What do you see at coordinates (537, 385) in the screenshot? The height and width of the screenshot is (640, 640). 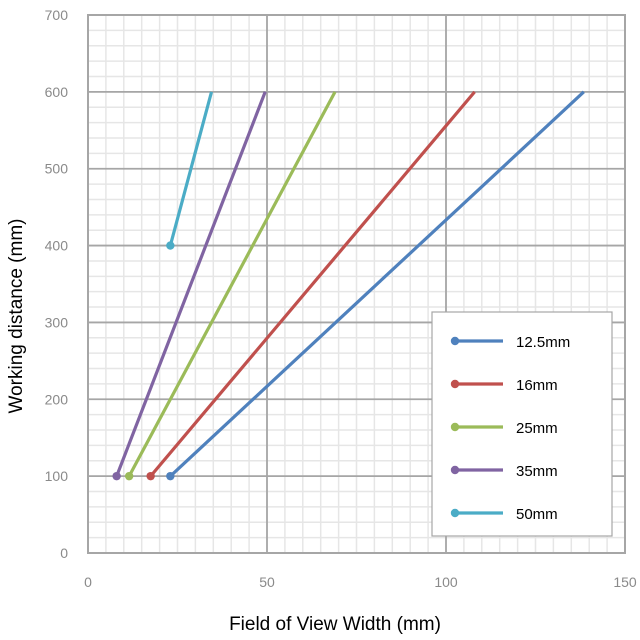 I see `legend-label: 16mm` at bounding box center [537, 385].